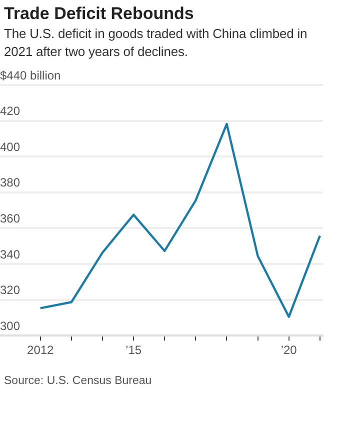 The width and height of the screenshot is (339, 421). Describe the element at coordinates (40, 350) in the screenshot. I see `x-tick-label: 2012` at that location.